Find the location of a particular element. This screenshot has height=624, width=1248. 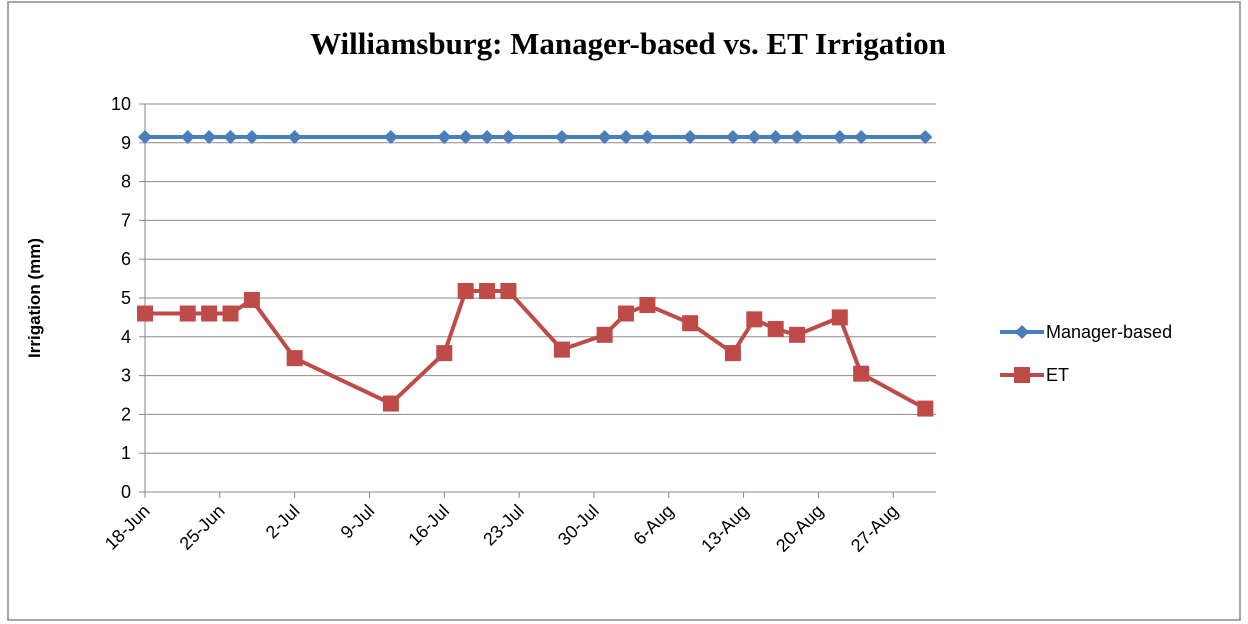

y-tick-label: 6 is located at coordinates (126, 259).